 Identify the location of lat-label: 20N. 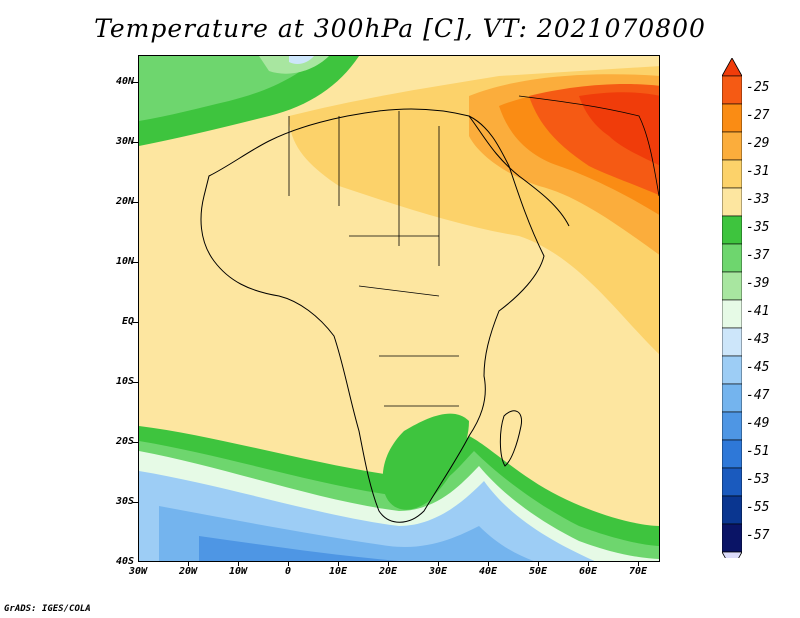
(124, 201).